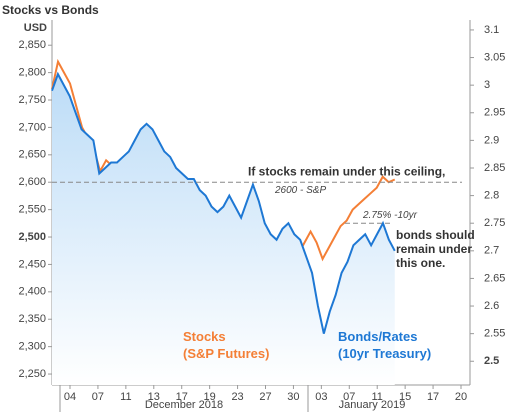  What do you see at coordinates (32, 127) in the screenshot?
I see `y-tick-label: 2,700` at bounding box center [32, 127].